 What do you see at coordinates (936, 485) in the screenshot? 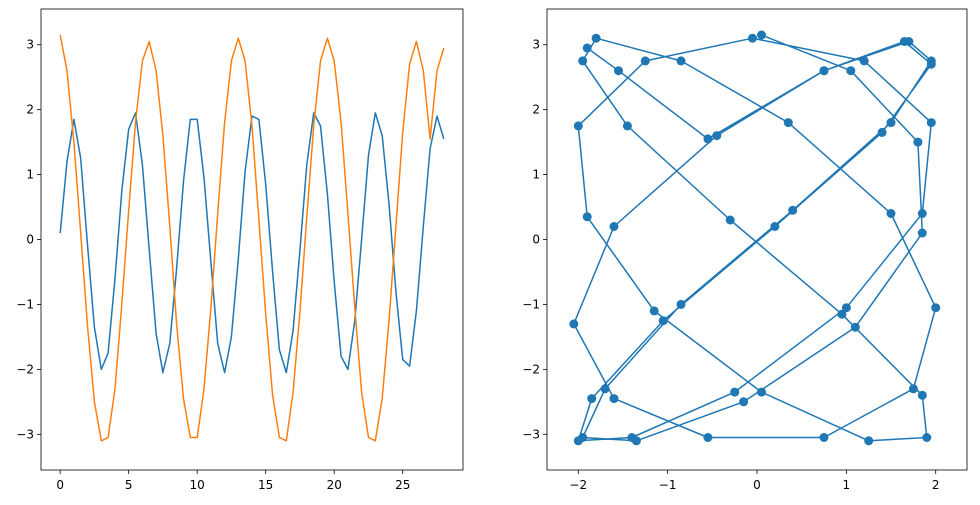
I see `x-tick-label: 2` at bounding box center [936, 485].